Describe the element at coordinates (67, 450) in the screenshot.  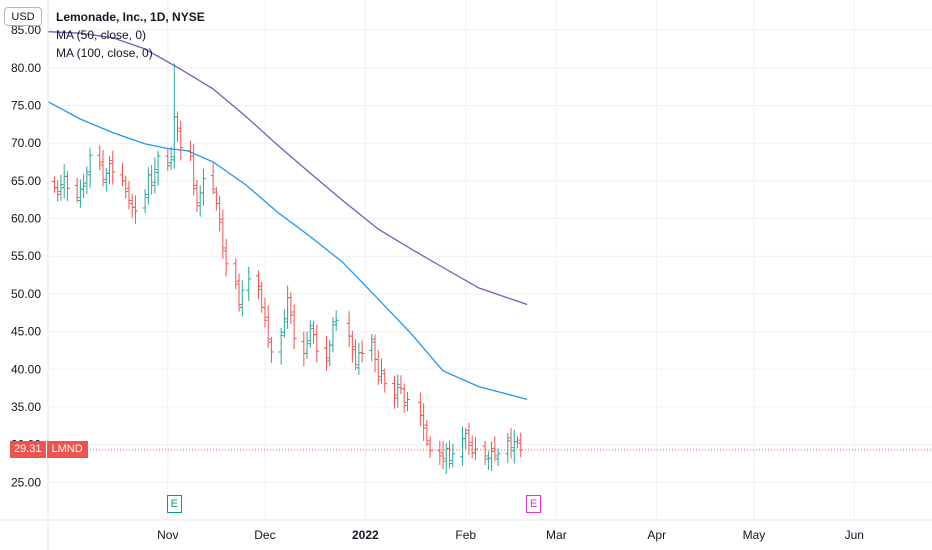
I see `symbol-tag: LMND` at that location.